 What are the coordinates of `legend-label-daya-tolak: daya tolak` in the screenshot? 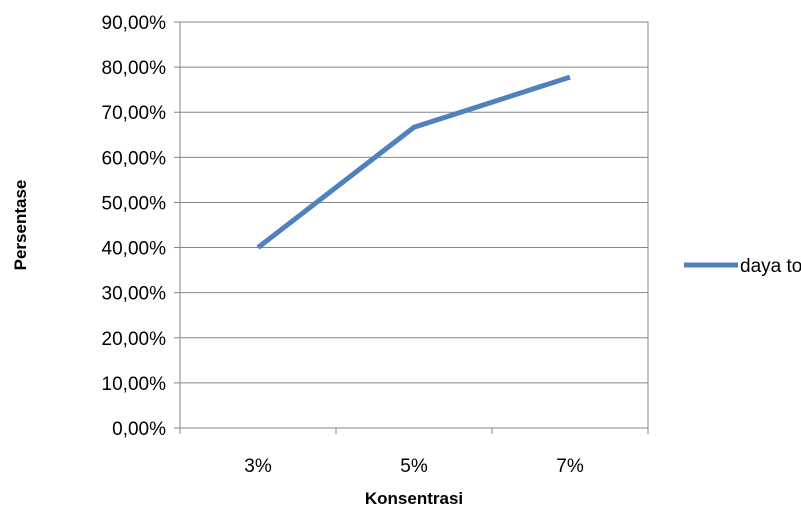 It's located at (770, 266).